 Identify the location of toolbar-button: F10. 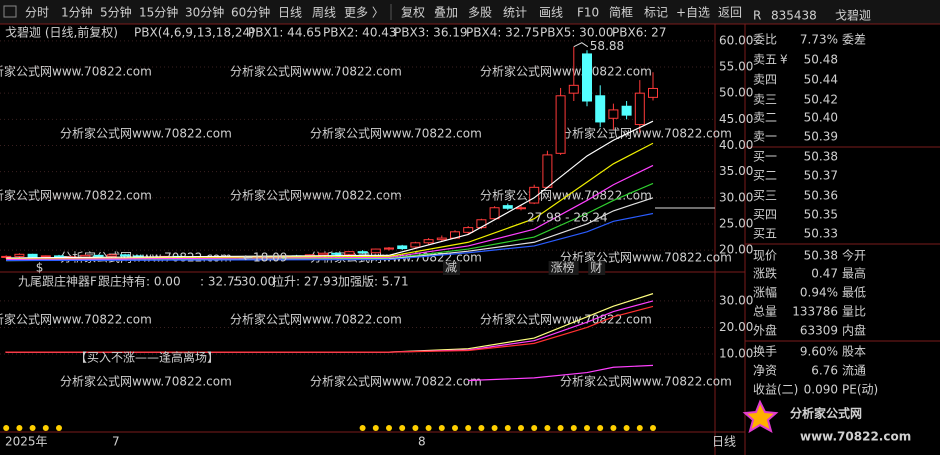
(588, 13).